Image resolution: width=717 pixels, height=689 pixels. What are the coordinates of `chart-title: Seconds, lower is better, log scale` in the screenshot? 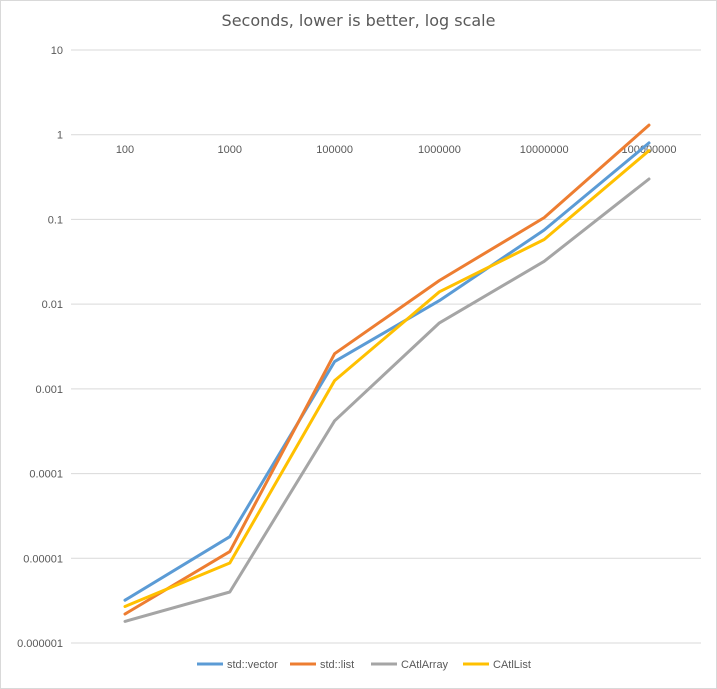 It's located at (358, 20).